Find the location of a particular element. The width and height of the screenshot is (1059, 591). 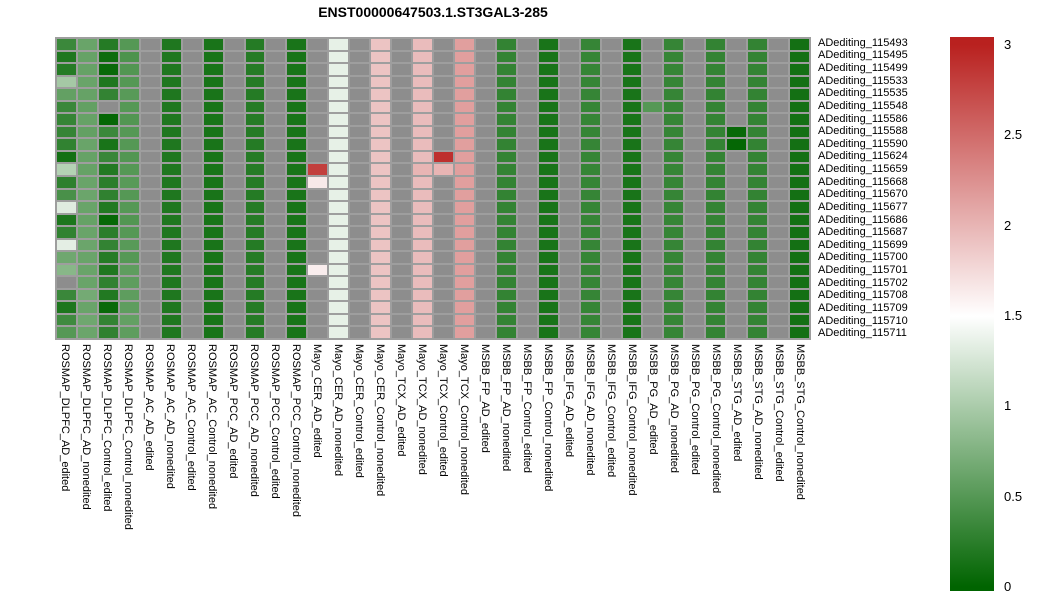

col-label: MSBB_STG_Control_edited is located at coordinates (779, 413).